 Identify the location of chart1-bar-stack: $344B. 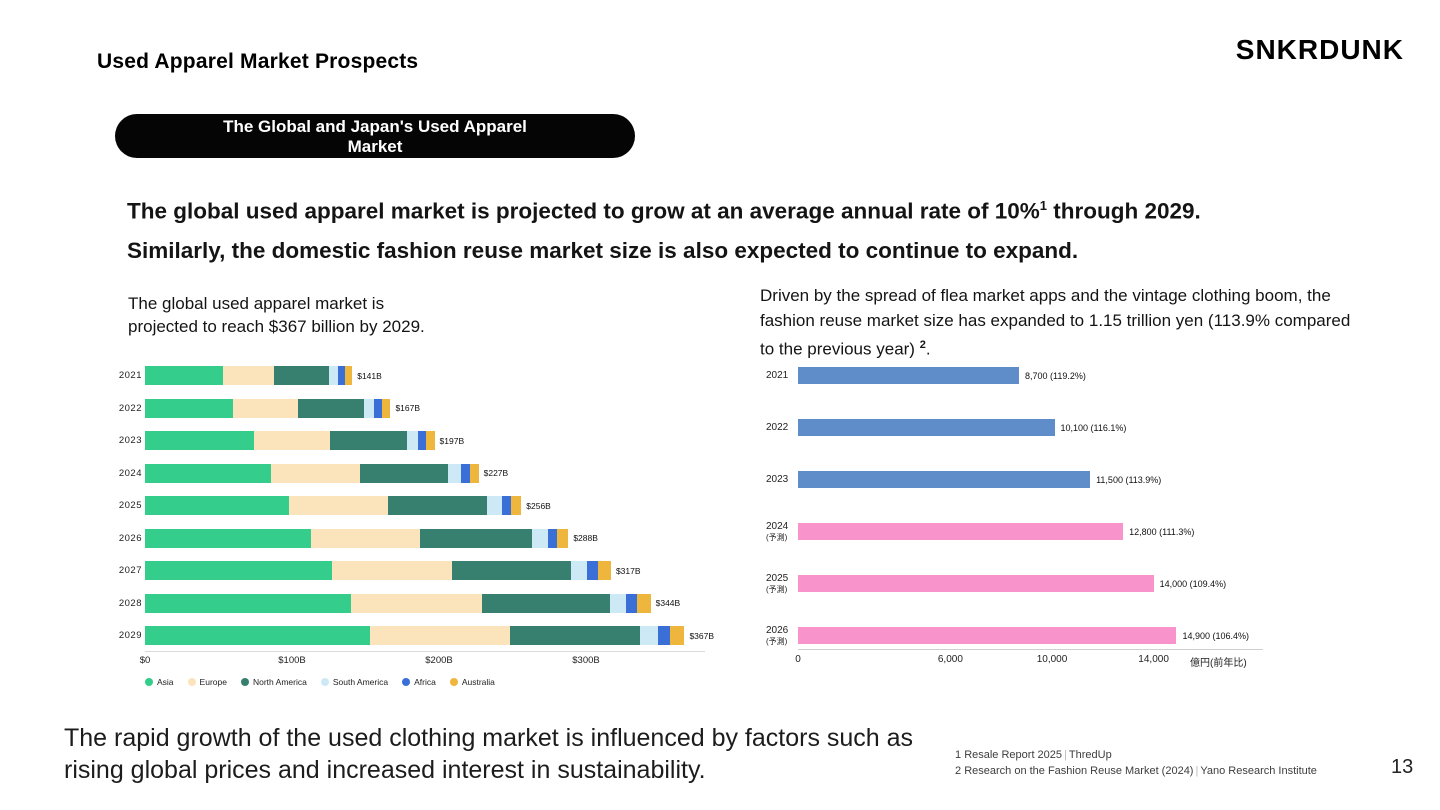
(413, 603).